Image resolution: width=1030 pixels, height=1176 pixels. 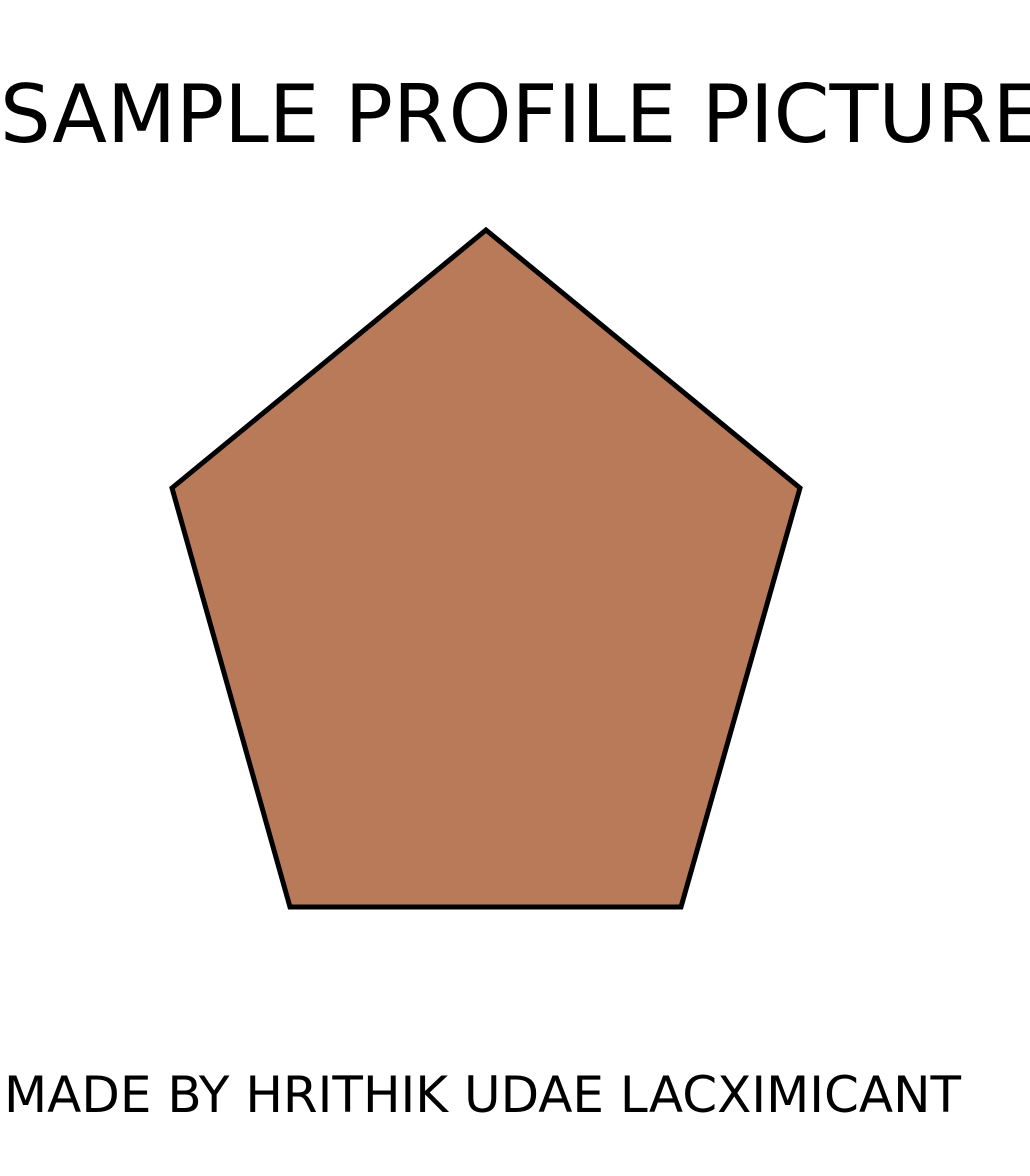 What do you see at coordinates (483, 1095) in the screenshot?
I see `author-credit: MADE BY HRITHIK UDAE LACXIMICANT` at bounding box center [483, 1095].